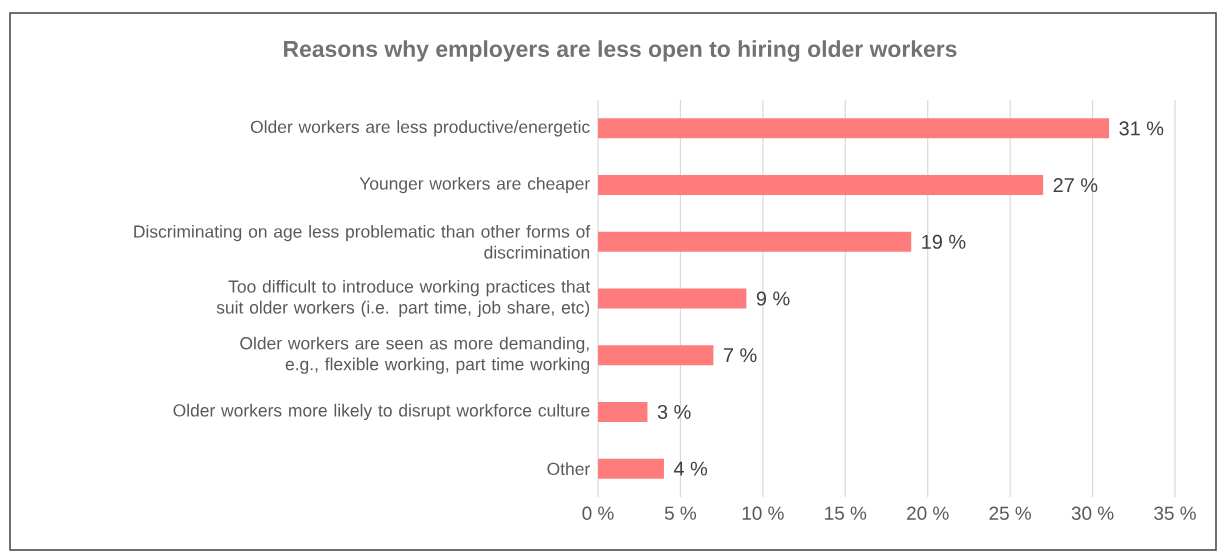 Image resolution: width=1217 pixels, height=551 pixels. Describe the element at coordinates (598, 513) in the screenshot. I see `x-tick-label: 0 %` at that location.